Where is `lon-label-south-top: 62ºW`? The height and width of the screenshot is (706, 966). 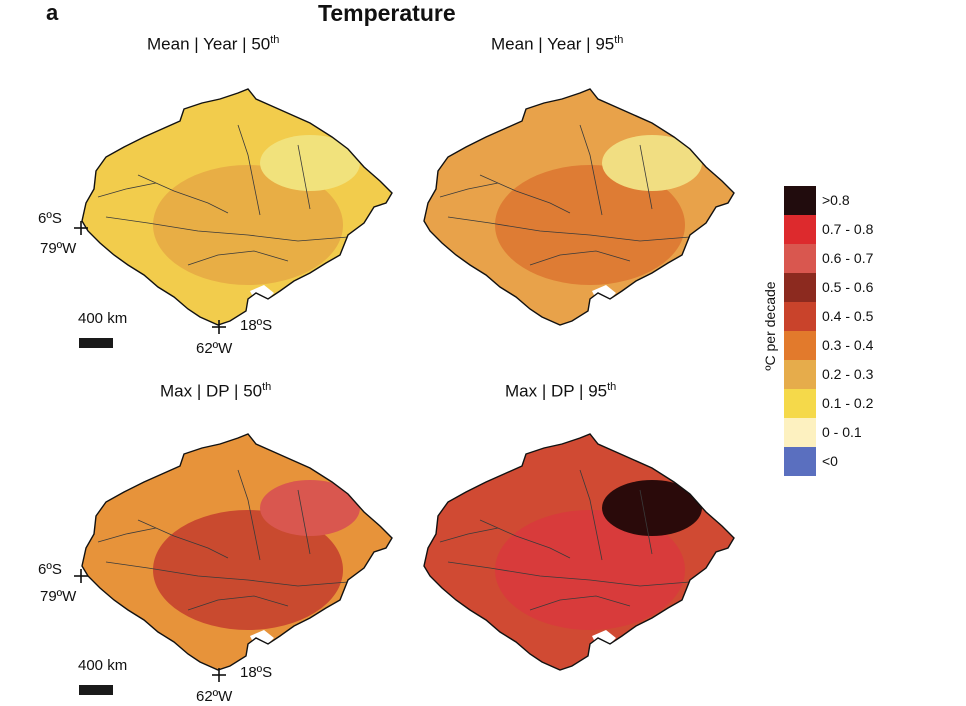 lon-label-south-top: 62ºW is located at coordinates (214, 348).